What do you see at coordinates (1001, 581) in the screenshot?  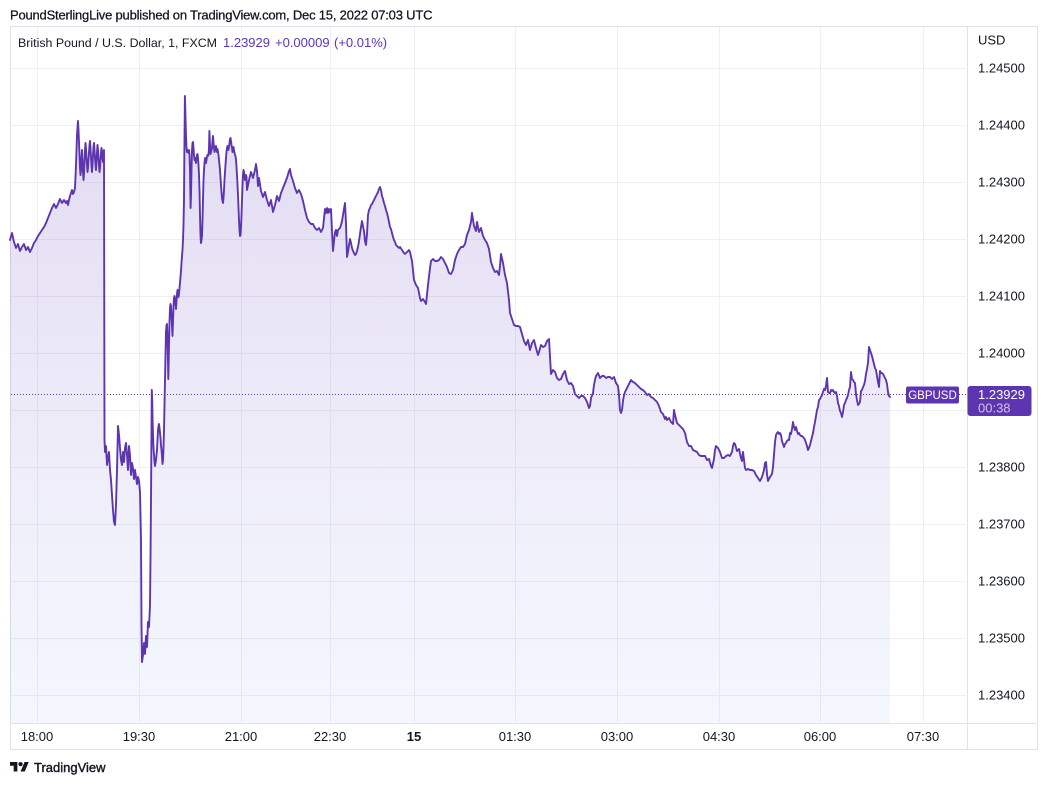 I see `svg-text: 1.23600` at bounding box center [1001, 581].